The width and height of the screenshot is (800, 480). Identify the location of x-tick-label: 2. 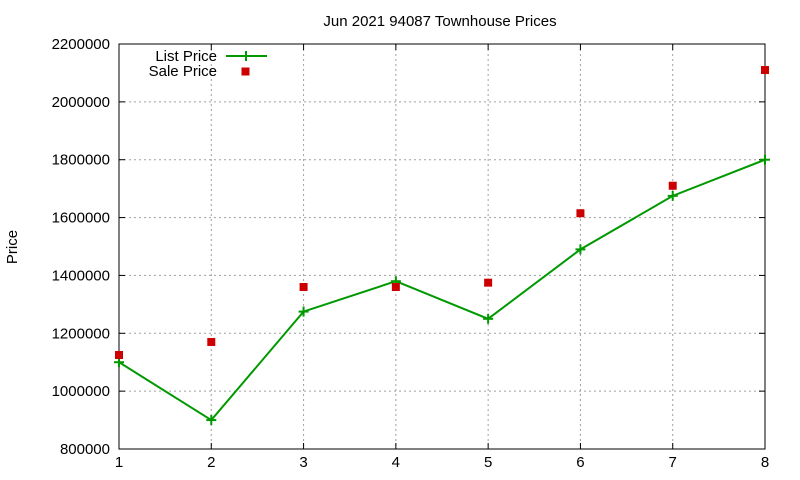
(211, 462).